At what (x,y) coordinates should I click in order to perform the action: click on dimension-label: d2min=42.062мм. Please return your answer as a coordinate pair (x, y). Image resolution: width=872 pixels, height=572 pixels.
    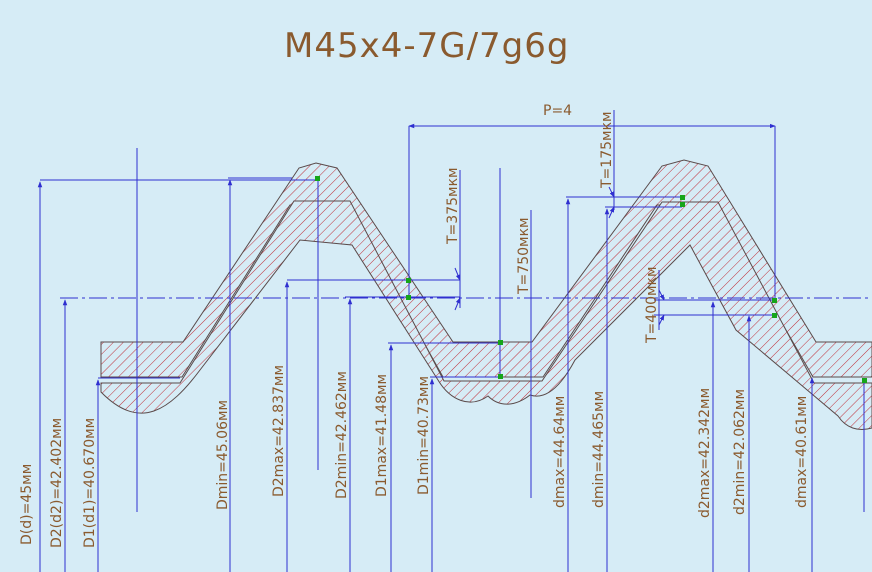
    Looking at the image, I should click on (740, 452).